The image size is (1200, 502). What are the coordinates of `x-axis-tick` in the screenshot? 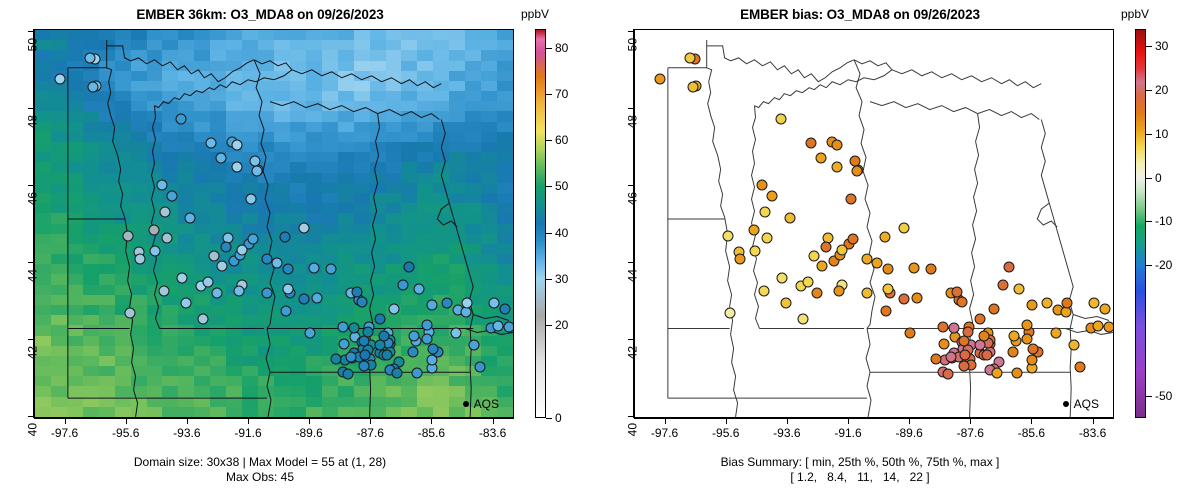 It's located at (848, 421).